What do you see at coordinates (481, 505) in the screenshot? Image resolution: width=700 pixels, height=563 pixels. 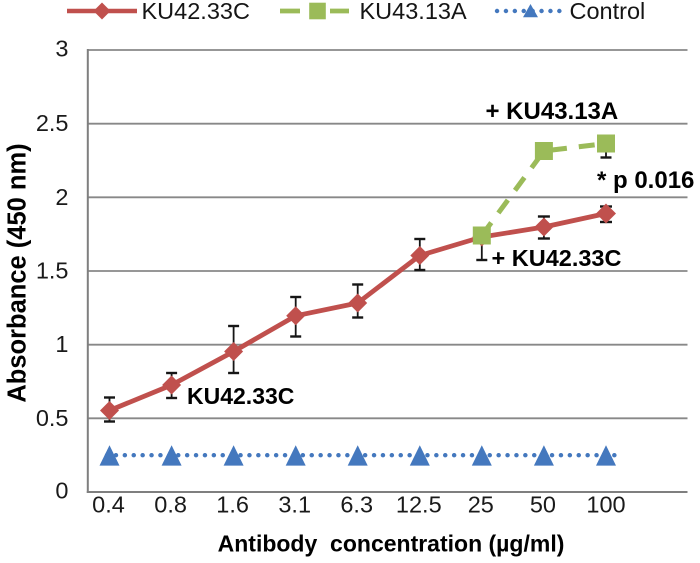 I see `svg-text: 25` at bounding box center [481, 505].